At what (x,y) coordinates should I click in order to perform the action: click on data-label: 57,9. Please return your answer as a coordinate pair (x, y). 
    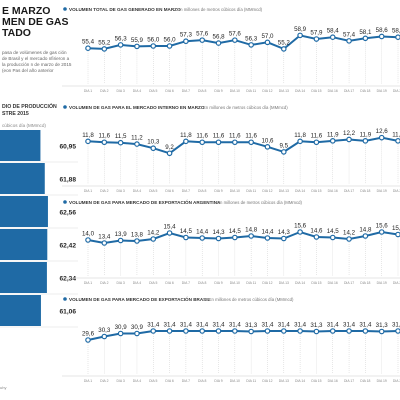
    Looking at the image, I should click on (316, 33).